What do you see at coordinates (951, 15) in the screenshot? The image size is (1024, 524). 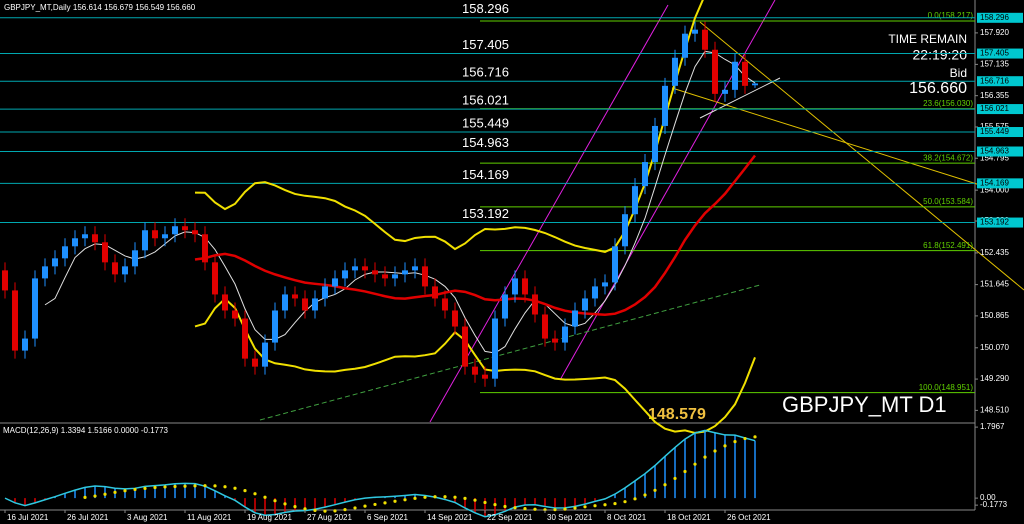 I see `fib-label: 0.0(158.217)` at bounding box center [951, 15].